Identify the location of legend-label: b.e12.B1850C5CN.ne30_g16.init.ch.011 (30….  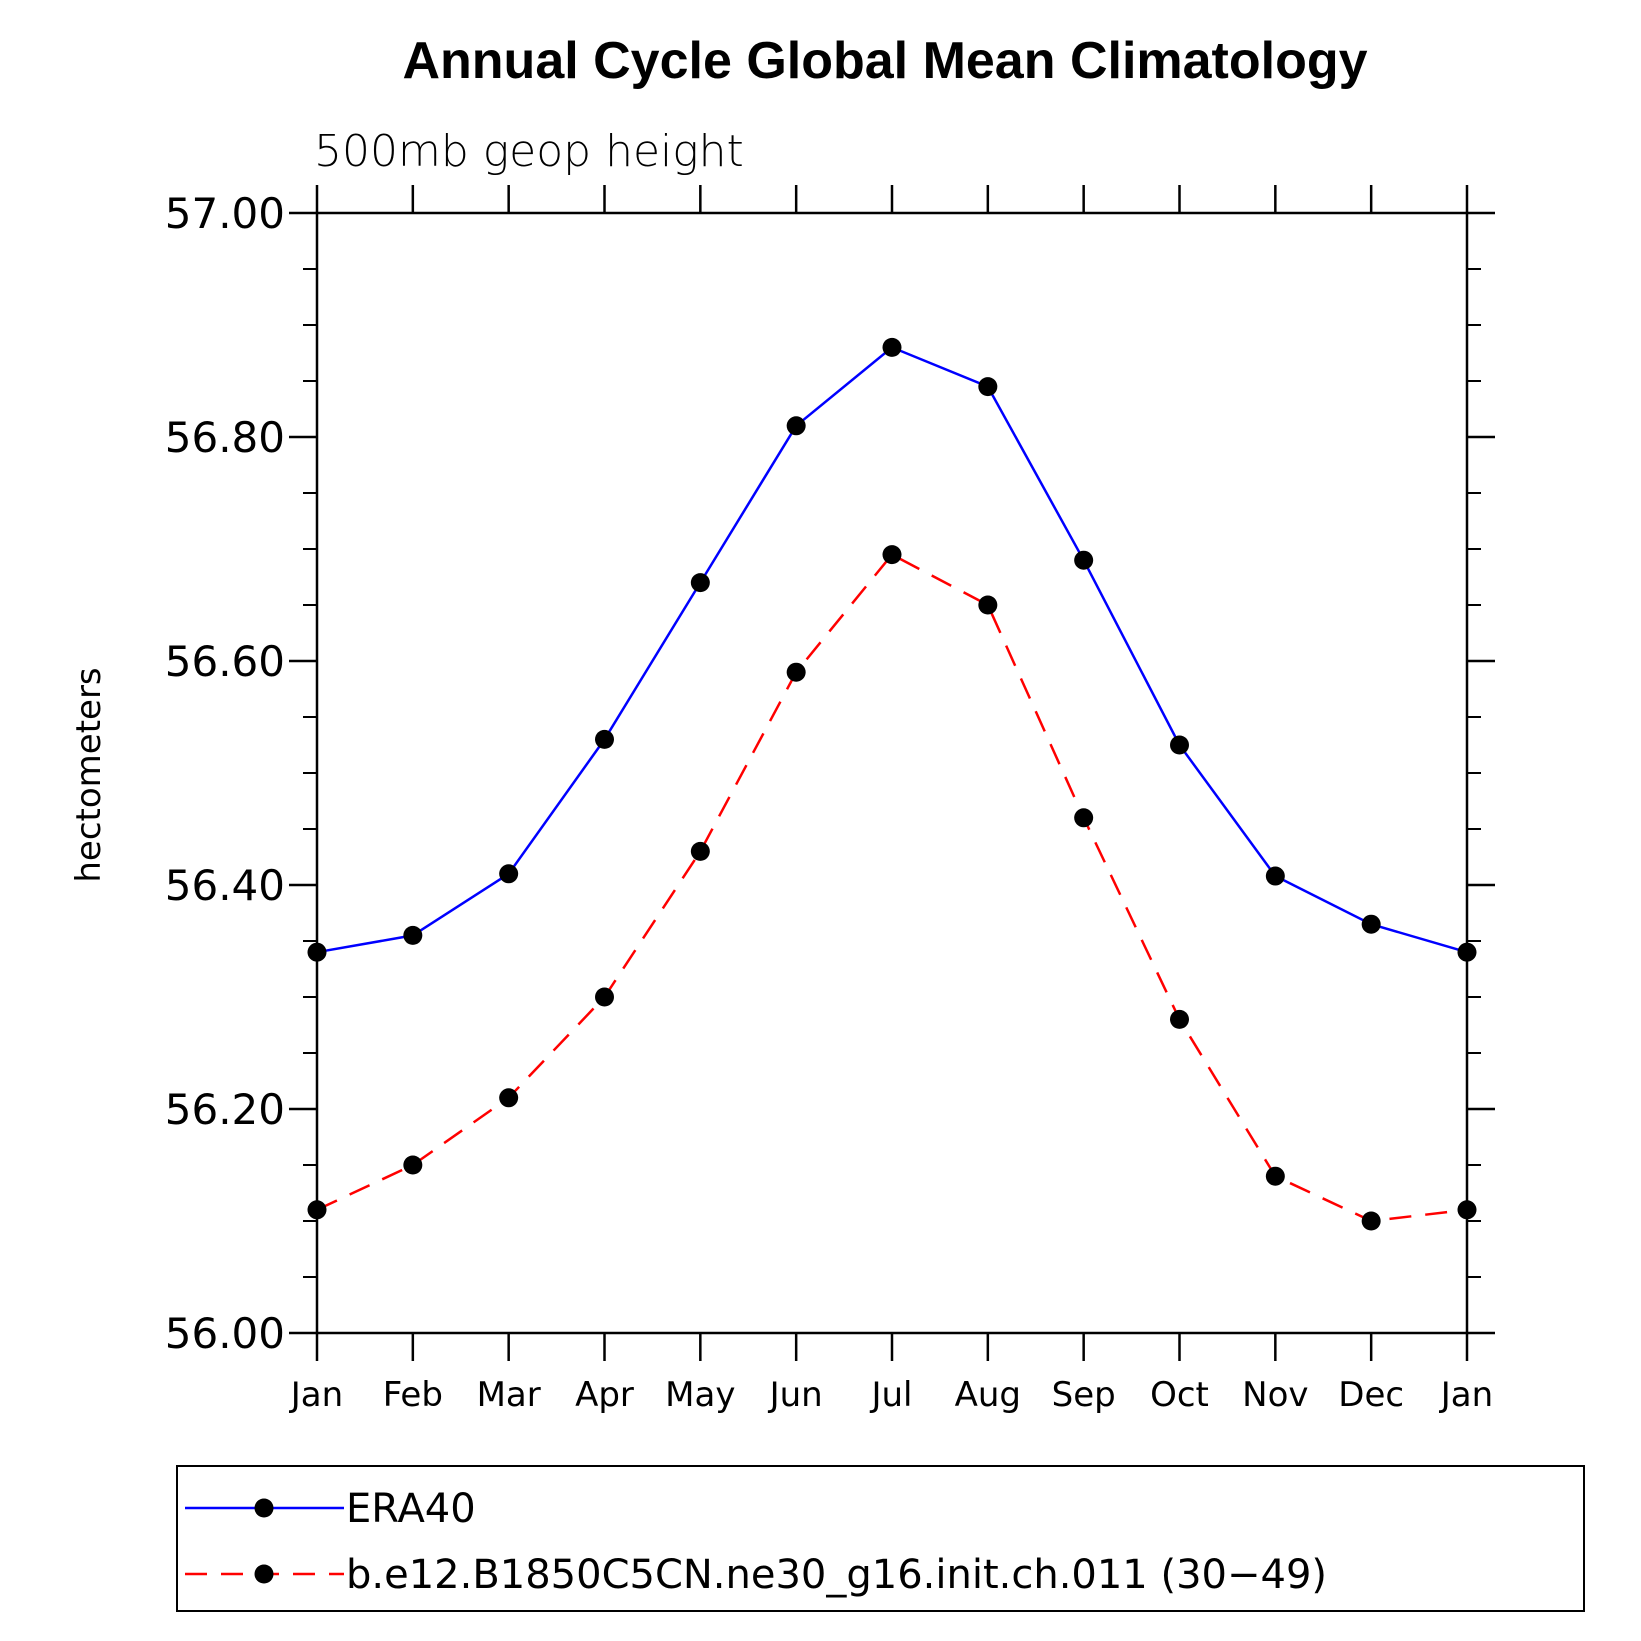
(836, 1575).